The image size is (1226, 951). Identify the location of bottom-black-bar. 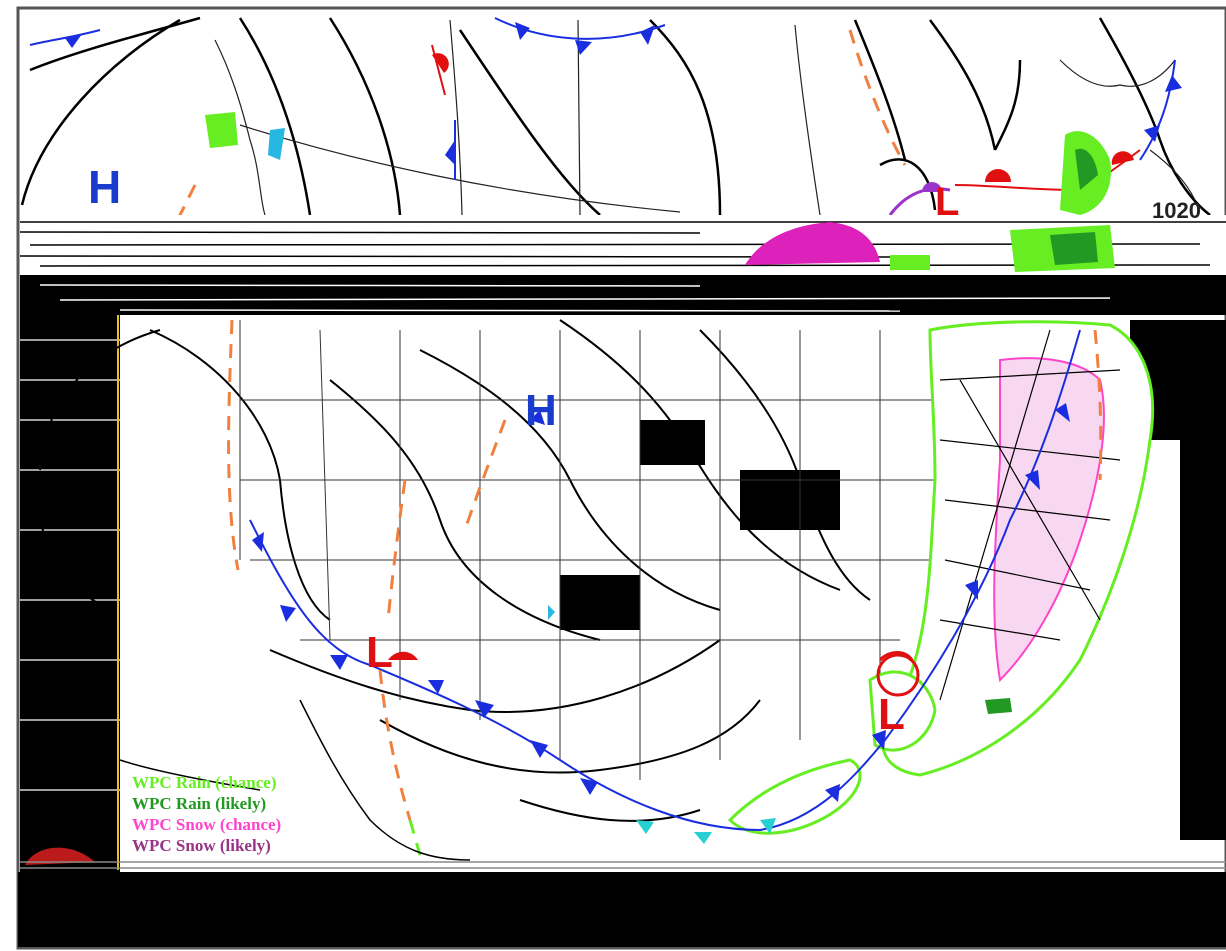
(622, 909).